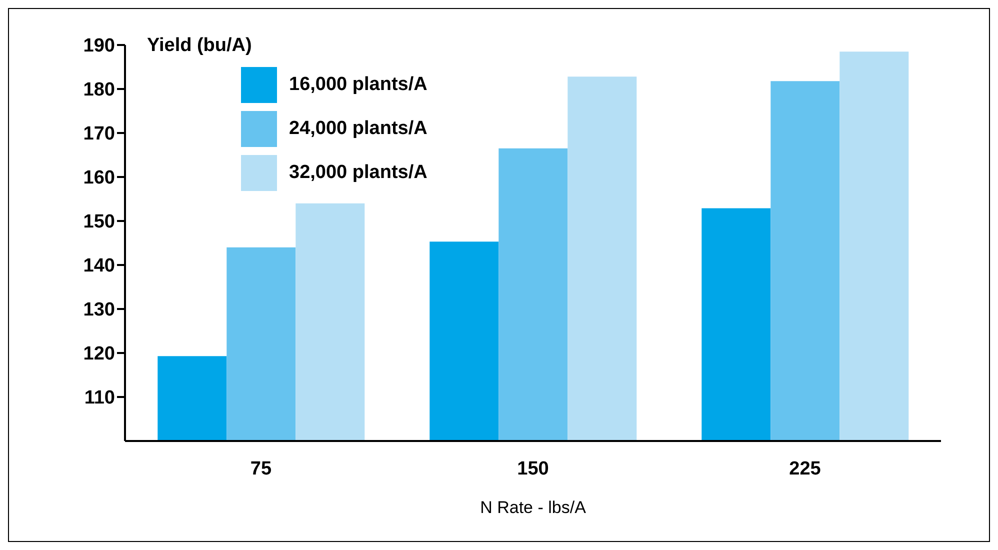 The image size is (998, 550). What do you see at coordinates (358, 173) in the screenshot?
I see `legend-label: 32,000 plants/A` at bounding box center [358, 173].